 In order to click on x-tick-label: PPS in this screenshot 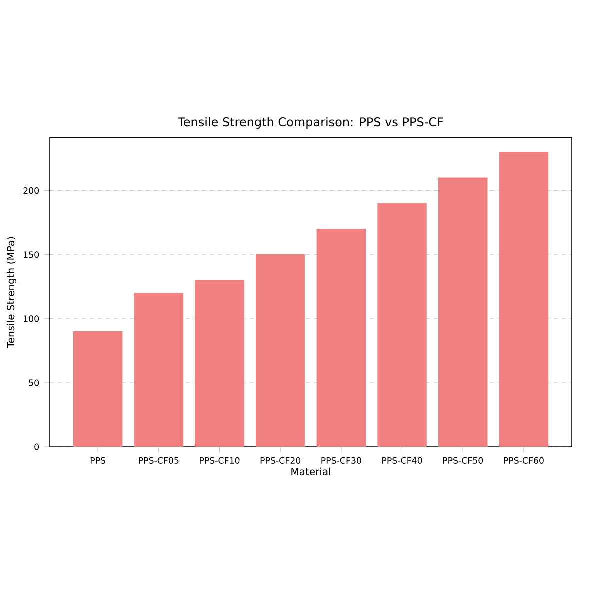, I will do `click(98, 460)`.